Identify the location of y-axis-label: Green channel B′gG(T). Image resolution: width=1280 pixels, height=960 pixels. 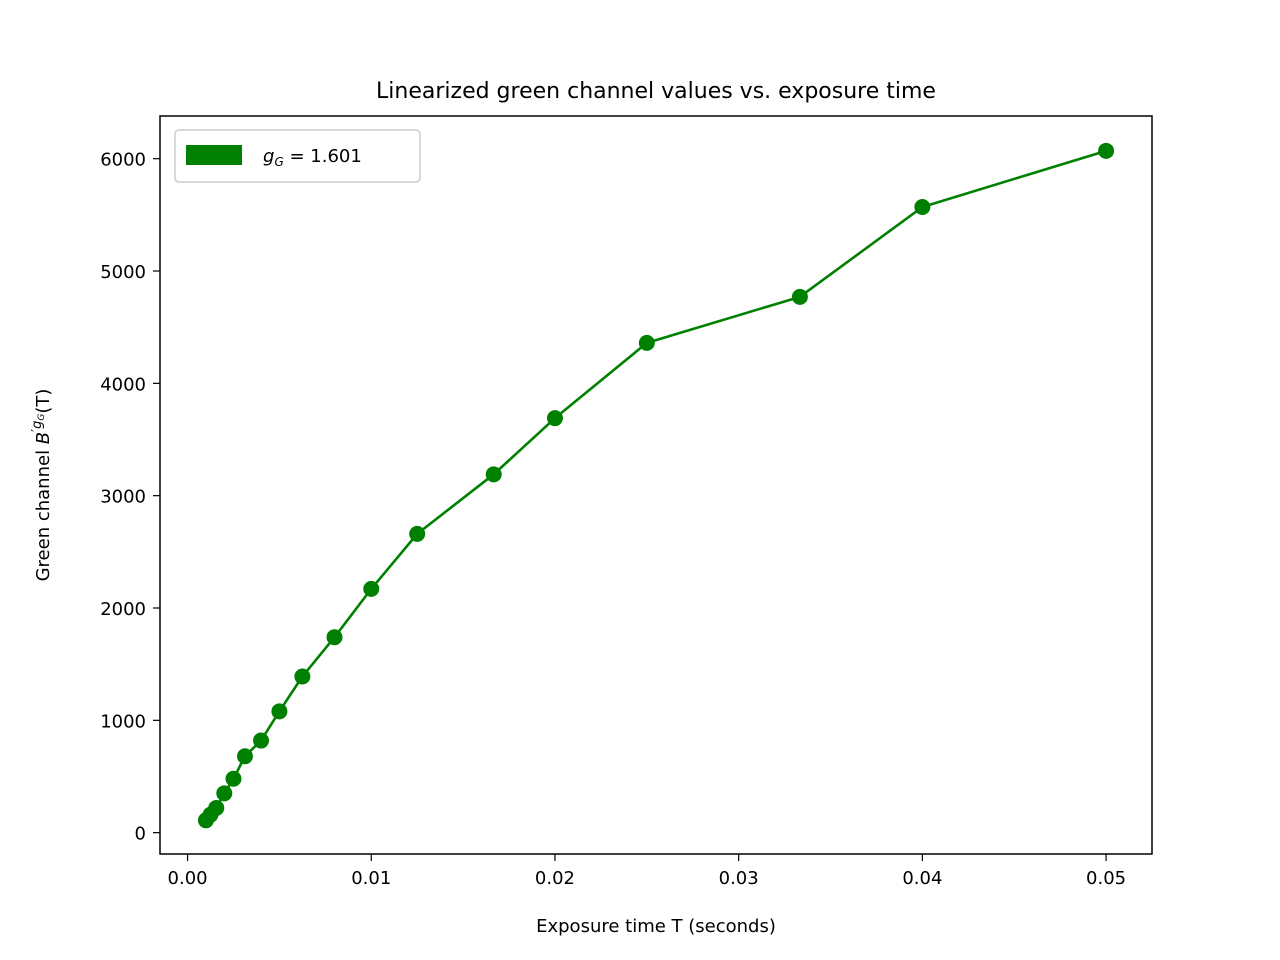
(42, 485).